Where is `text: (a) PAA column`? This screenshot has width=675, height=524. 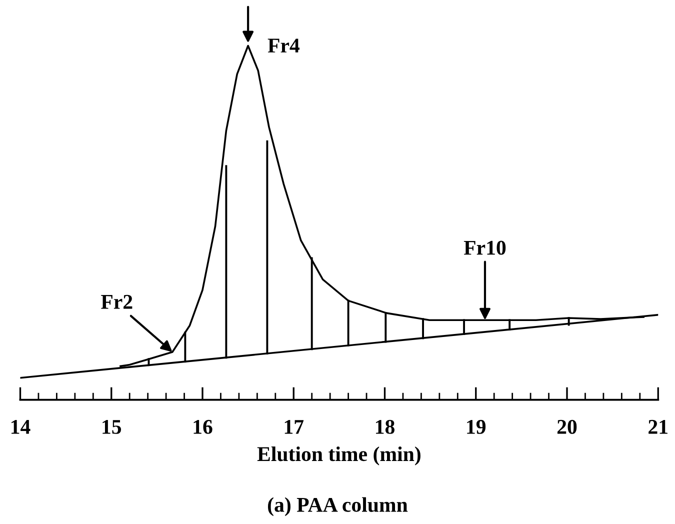 text: (a) PAA column is located at coordinates (338, 506).